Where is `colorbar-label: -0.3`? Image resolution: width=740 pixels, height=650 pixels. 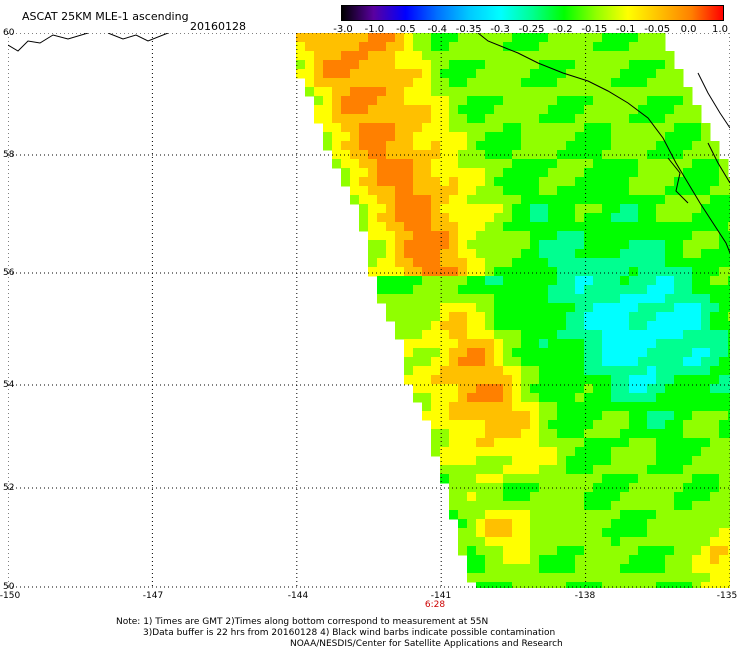
colorbar-label: -0.3 is located at coordinates (500, 29).